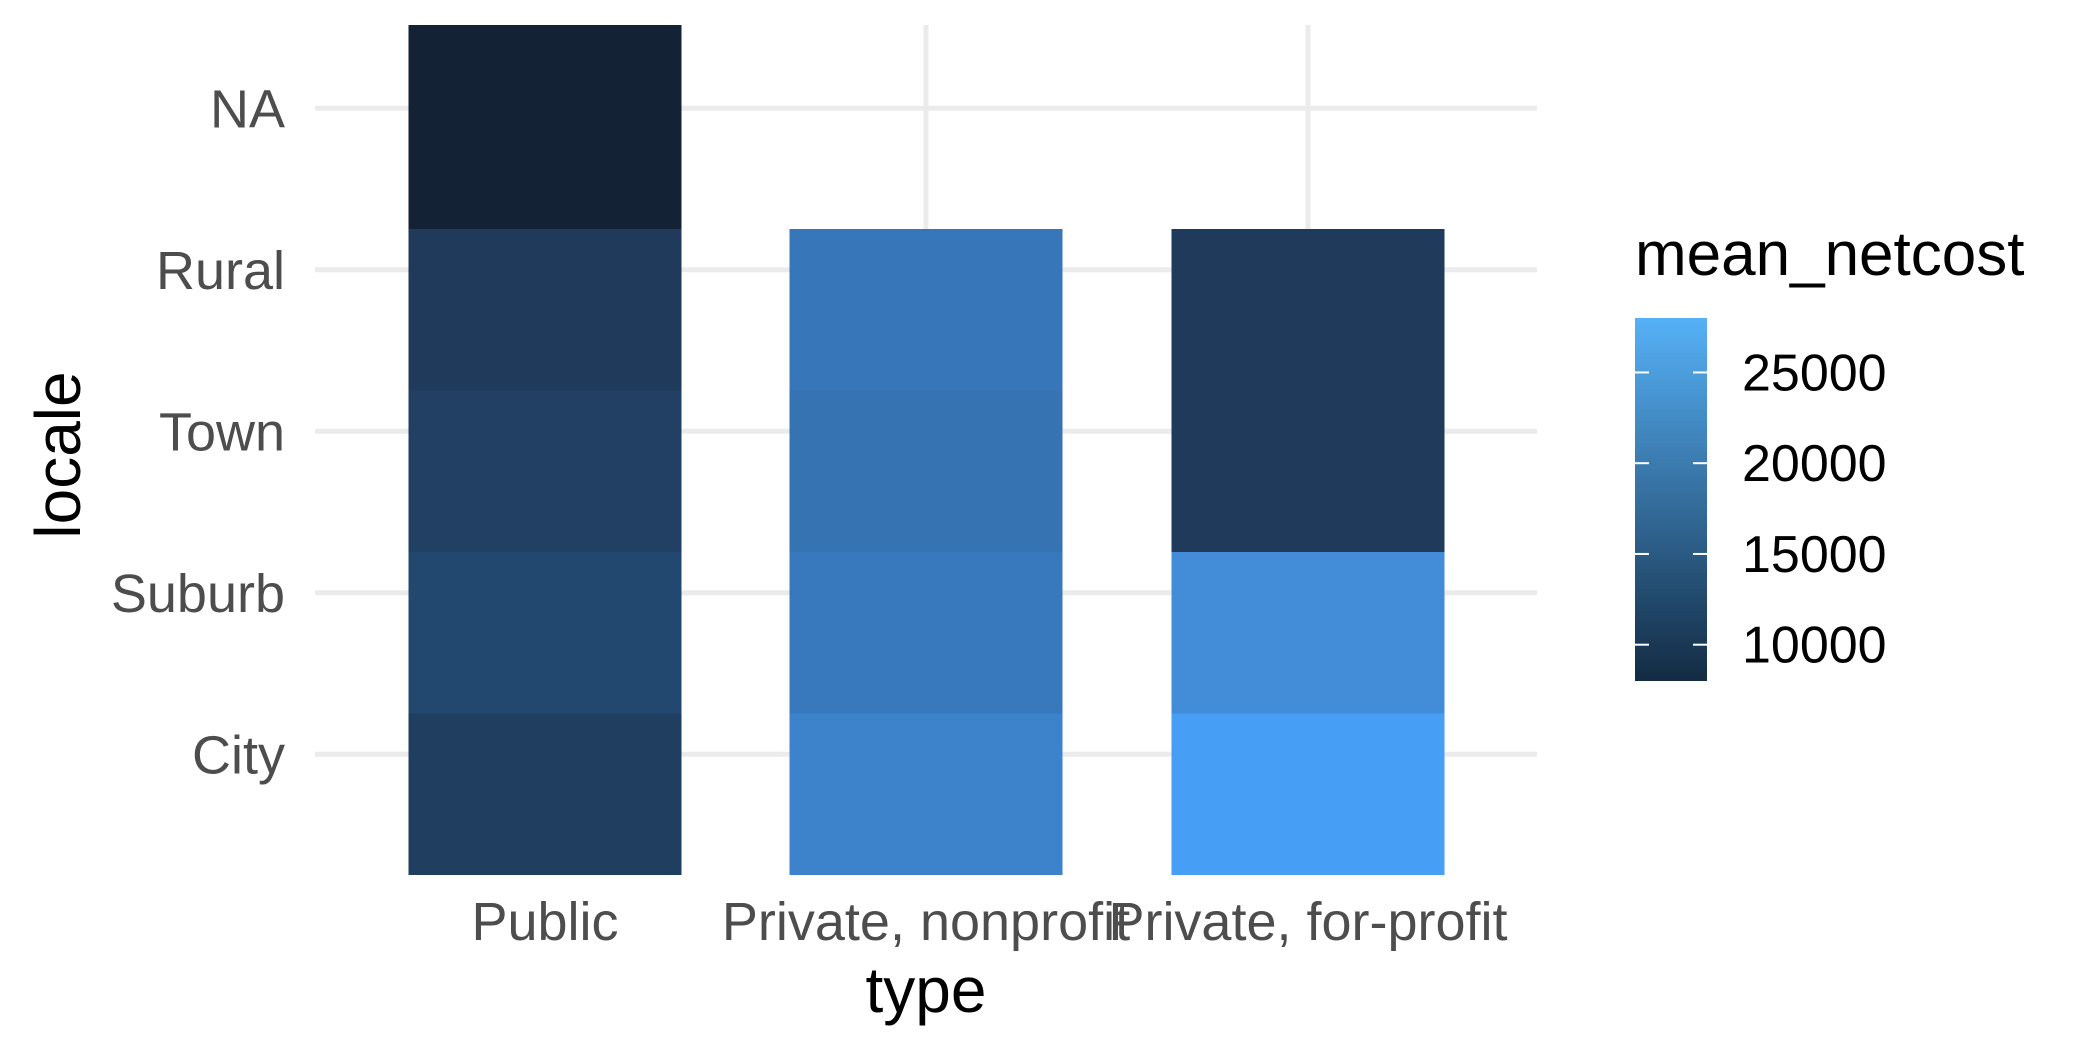  Describe the element at coordinates (544, 922) in the screenshot. I see `x-tick-label: Public` at that location.